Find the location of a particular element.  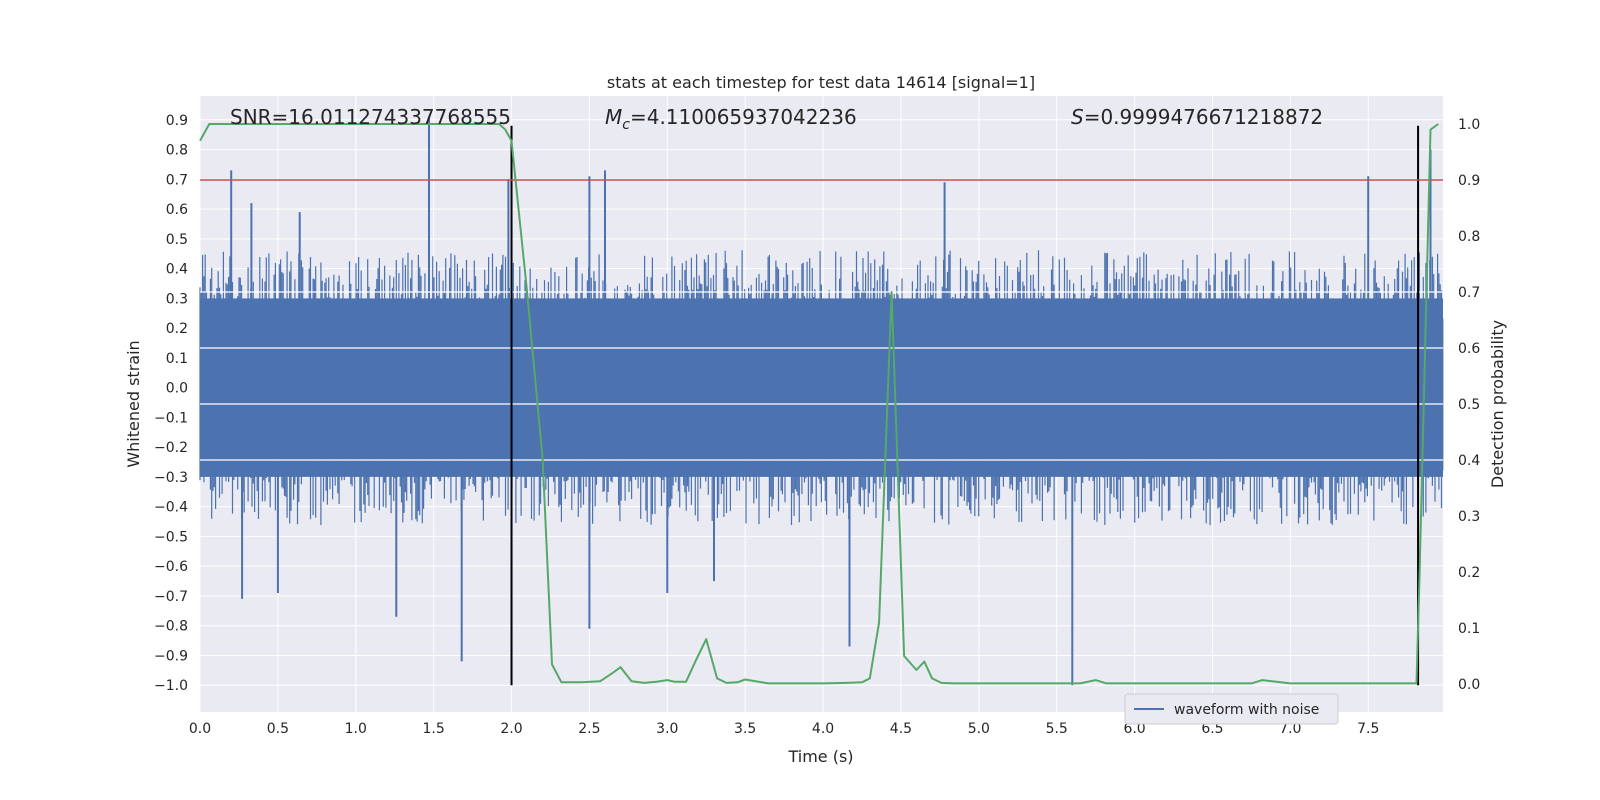

significance-annotation: S=0.9999476671218872 is located at coordinates (1197, 117).